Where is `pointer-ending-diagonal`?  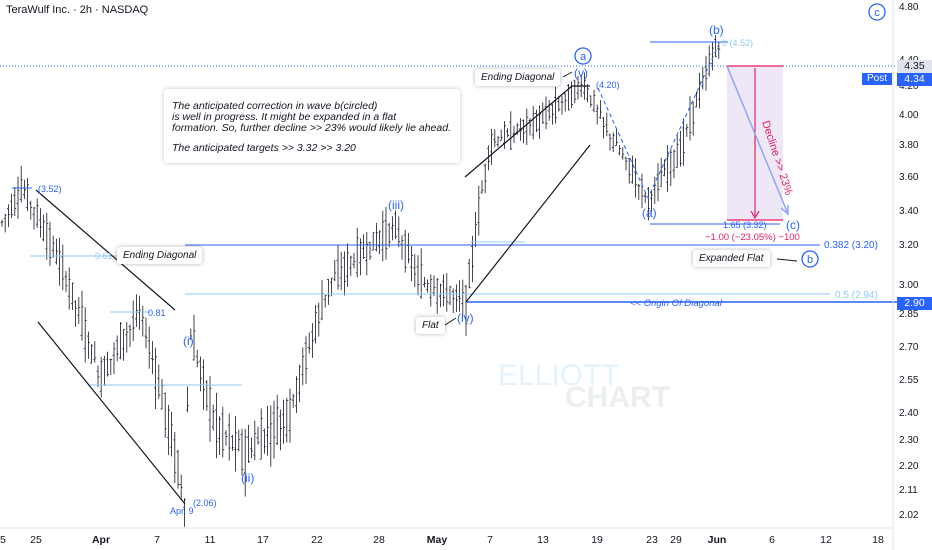
pointer-ending-diagonal is located at coordinates (567, 74).